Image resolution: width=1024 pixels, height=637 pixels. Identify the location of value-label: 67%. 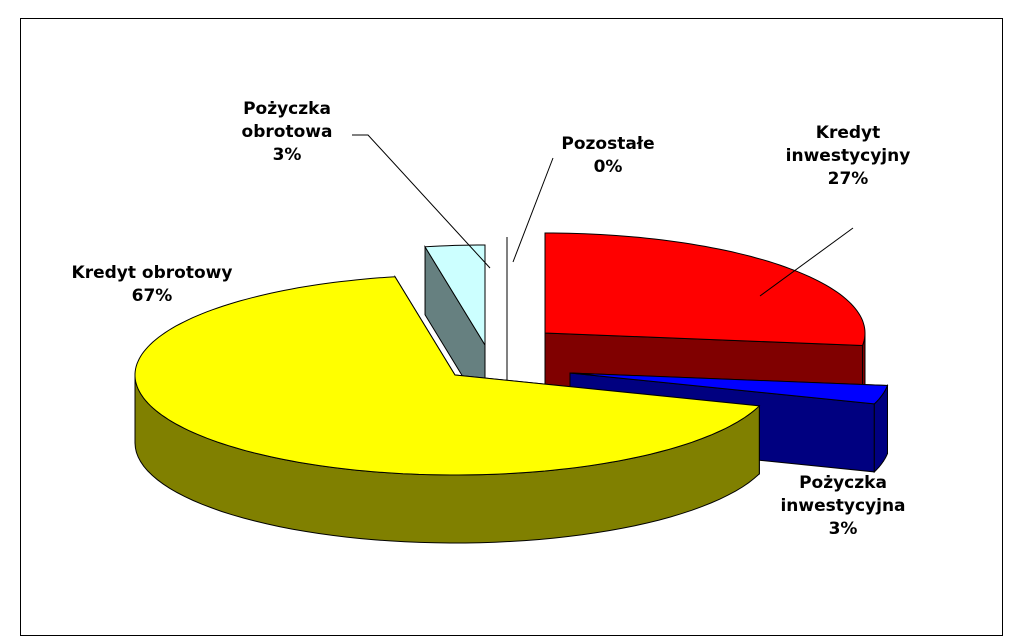
(152, 296).